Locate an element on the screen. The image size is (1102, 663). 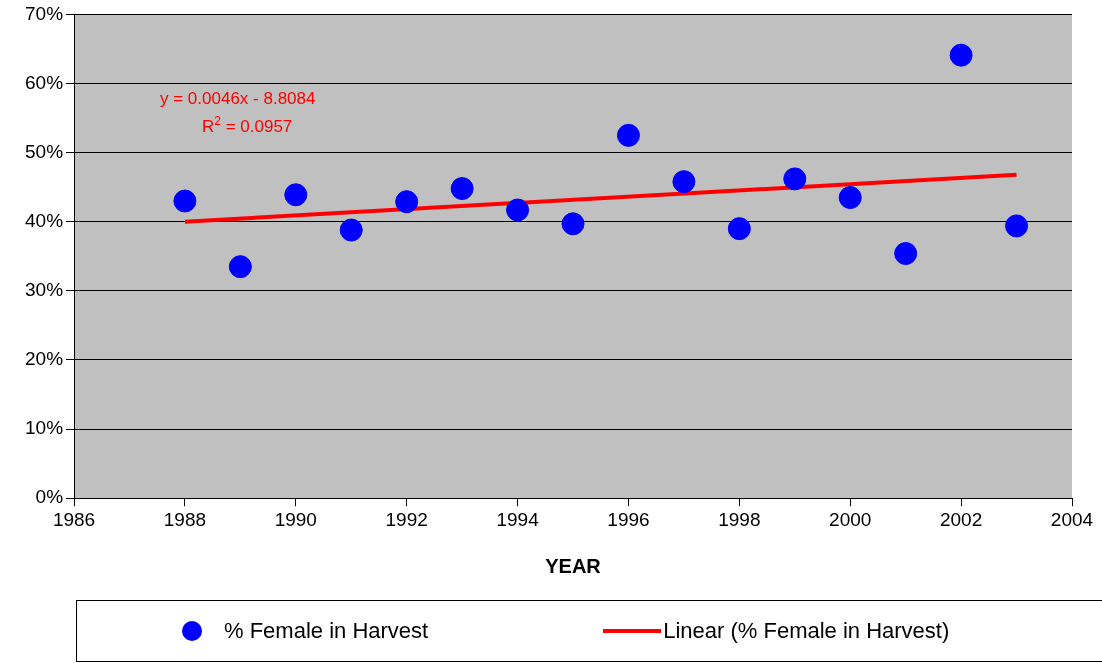
x-tick-label: 1992 is located at coordinates (406, 519).